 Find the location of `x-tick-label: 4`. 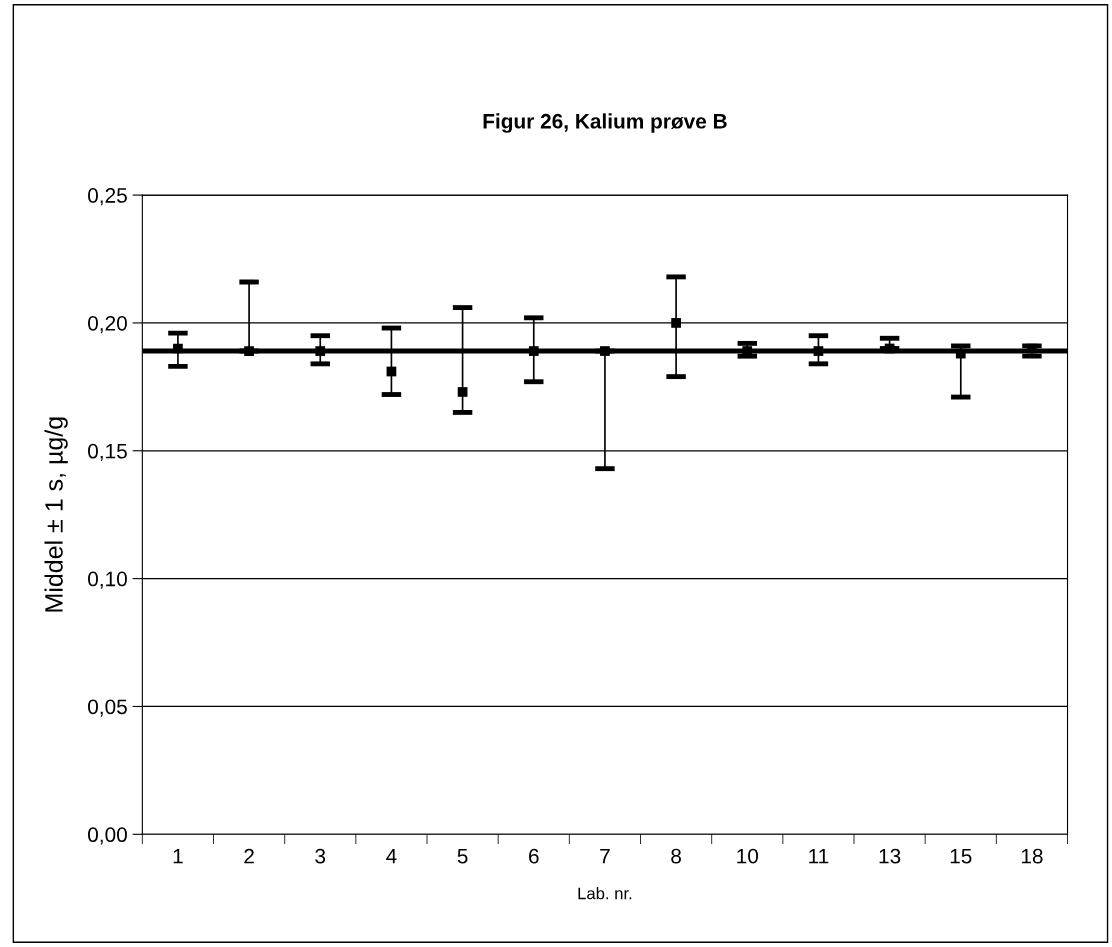

x-tick-label: 4 is located at coordinates (391, 856).